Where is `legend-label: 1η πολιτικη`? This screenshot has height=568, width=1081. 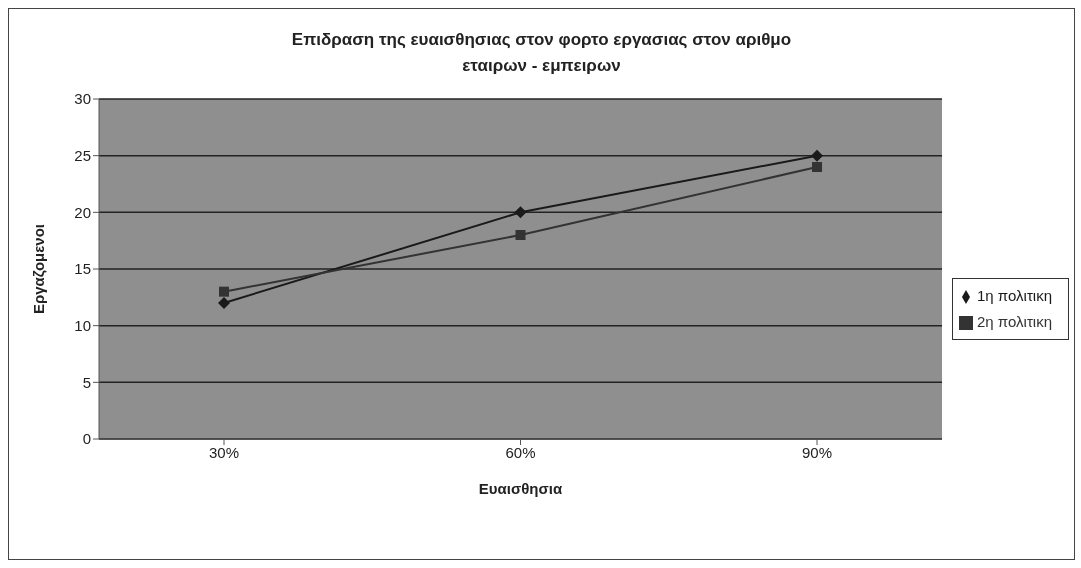
legend-label: 1η πολιτικη is located at coordinates (1014, 295).